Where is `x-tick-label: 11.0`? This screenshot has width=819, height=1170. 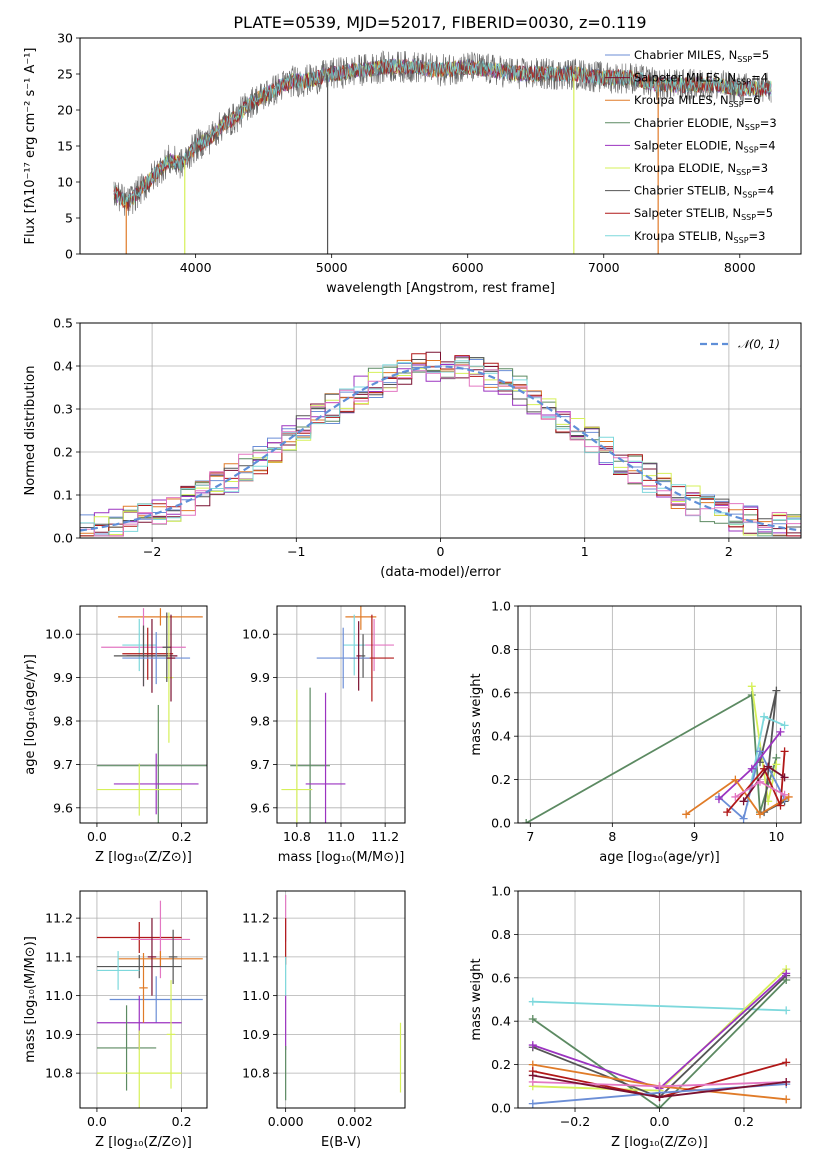
x-tick-label: 11.0 is located at coordinates (341, 836).